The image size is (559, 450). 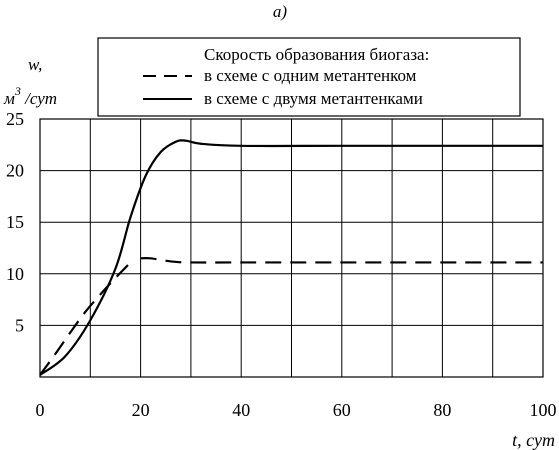 I want to click on x-tick-label: 80, so click(x=442, y=410).